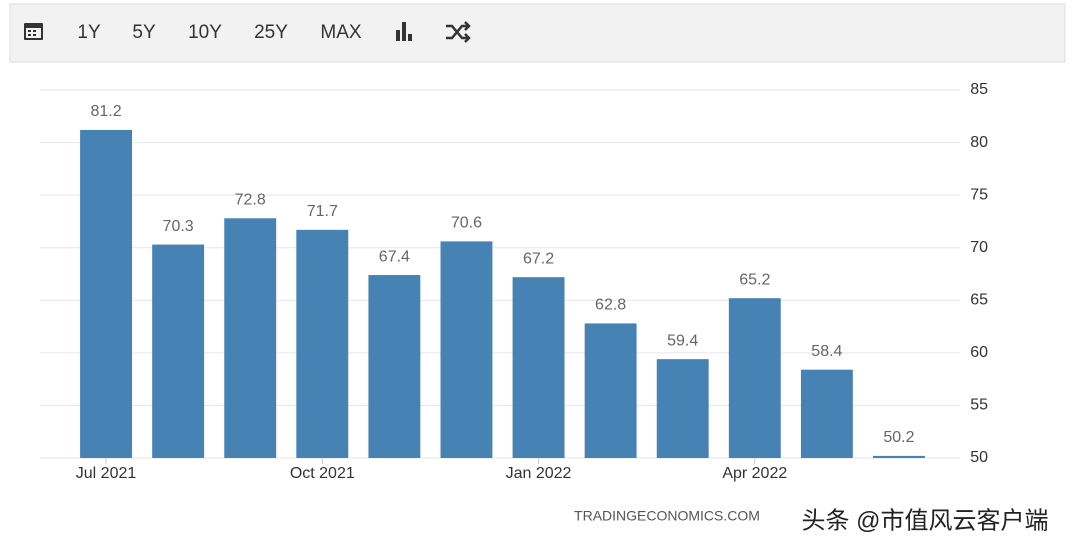 This screenshot has height=554, width=1080. I want to click on bar-chart-icon, so click(404, 31).